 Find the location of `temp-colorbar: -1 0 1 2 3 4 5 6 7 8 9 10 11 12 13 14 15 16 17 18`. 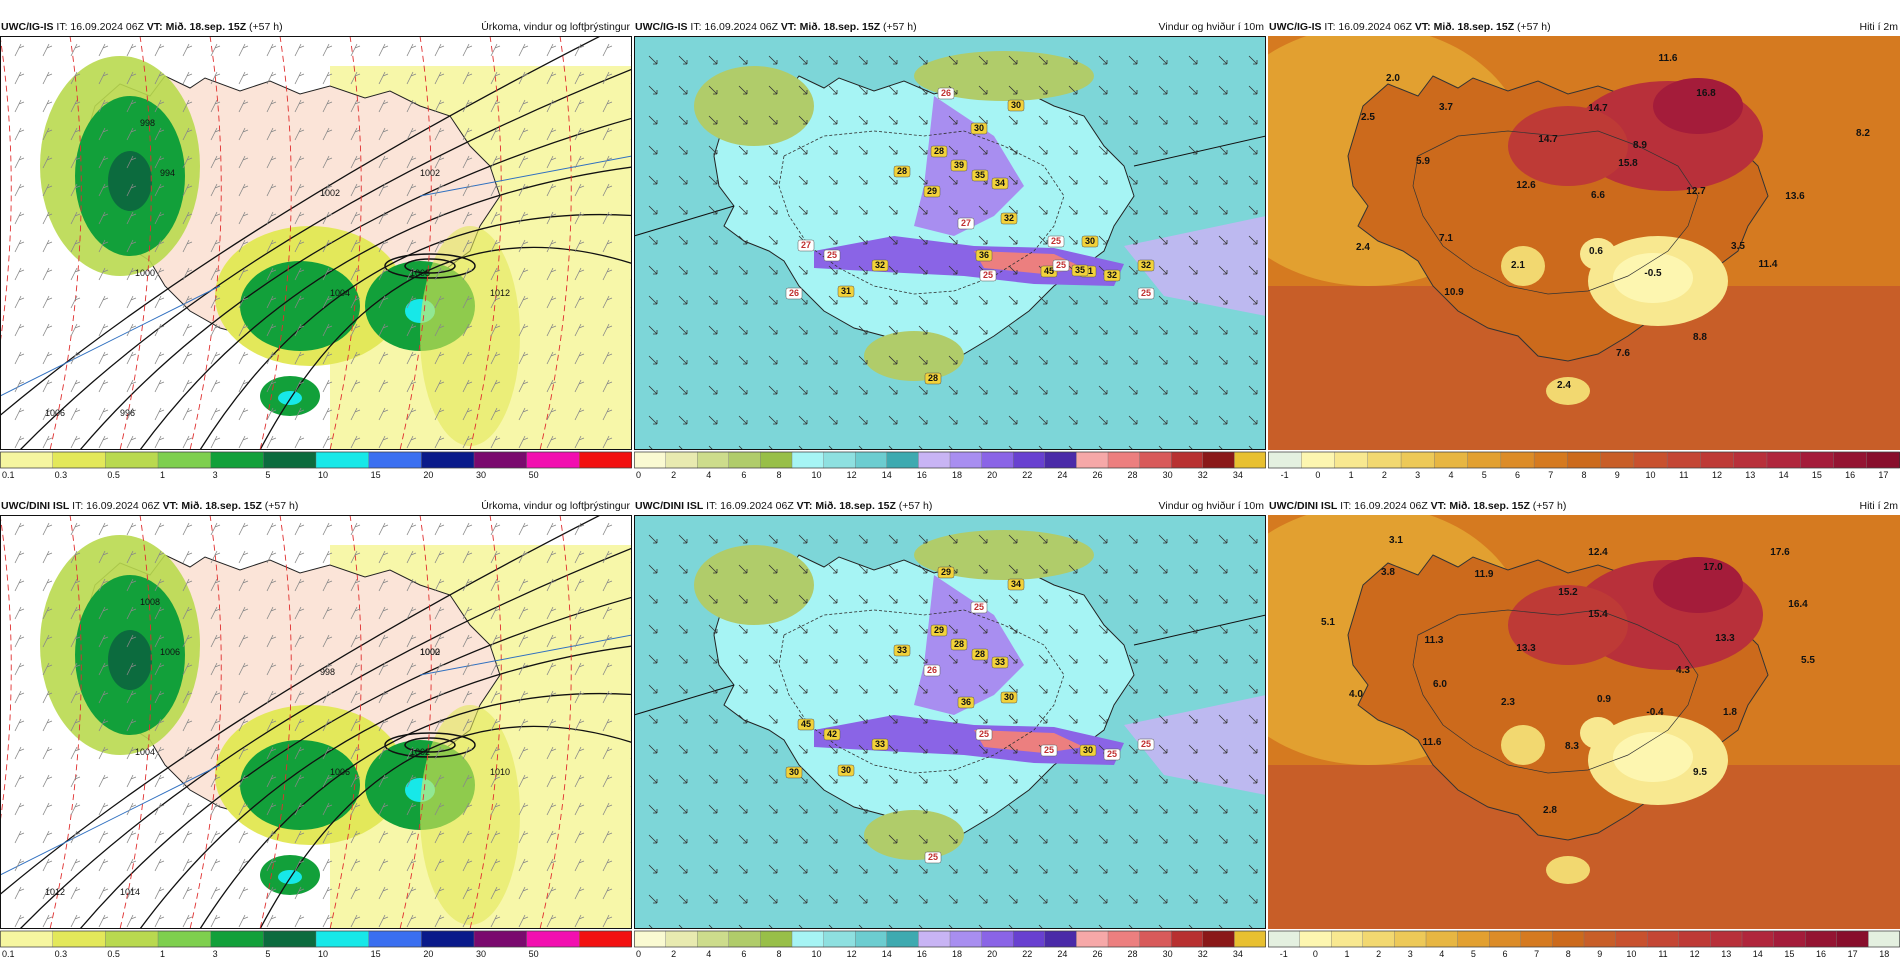

temp-colorbar: -1 0 1 2 3 4 5 6 7 8 9 10 11 12 13 14 15 16 17 18 is located at coordinates (1584, 944).